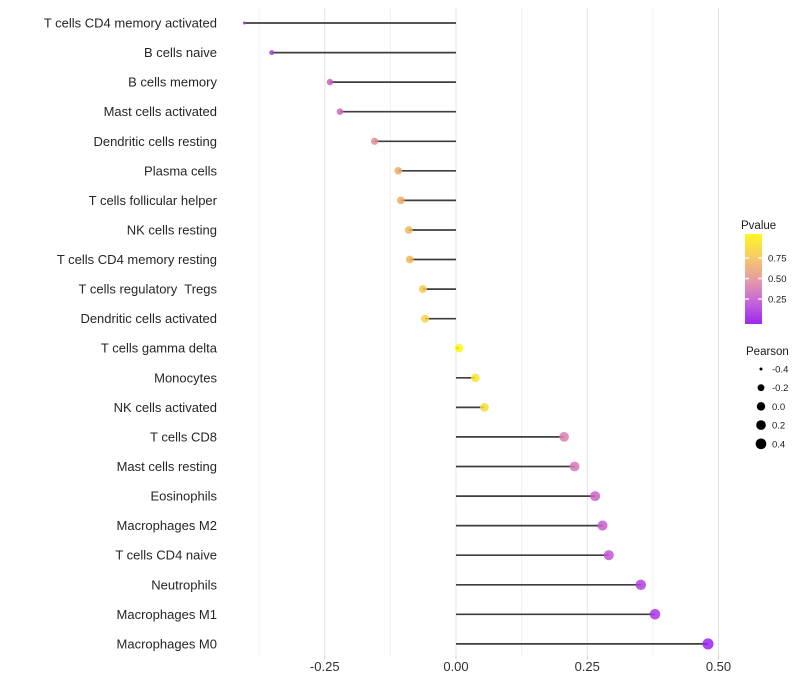  Describe the element at coordinates (587, 666) in the screenshot. I see `x-tick-label: 0.25` at that location.